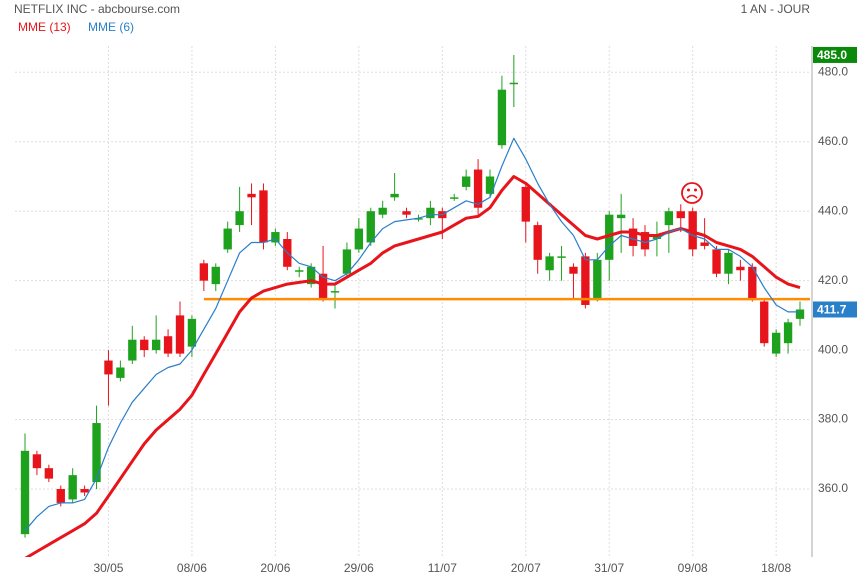 The image size is (860, 580). I want to click on sad-face-icon, so click(692, 193).